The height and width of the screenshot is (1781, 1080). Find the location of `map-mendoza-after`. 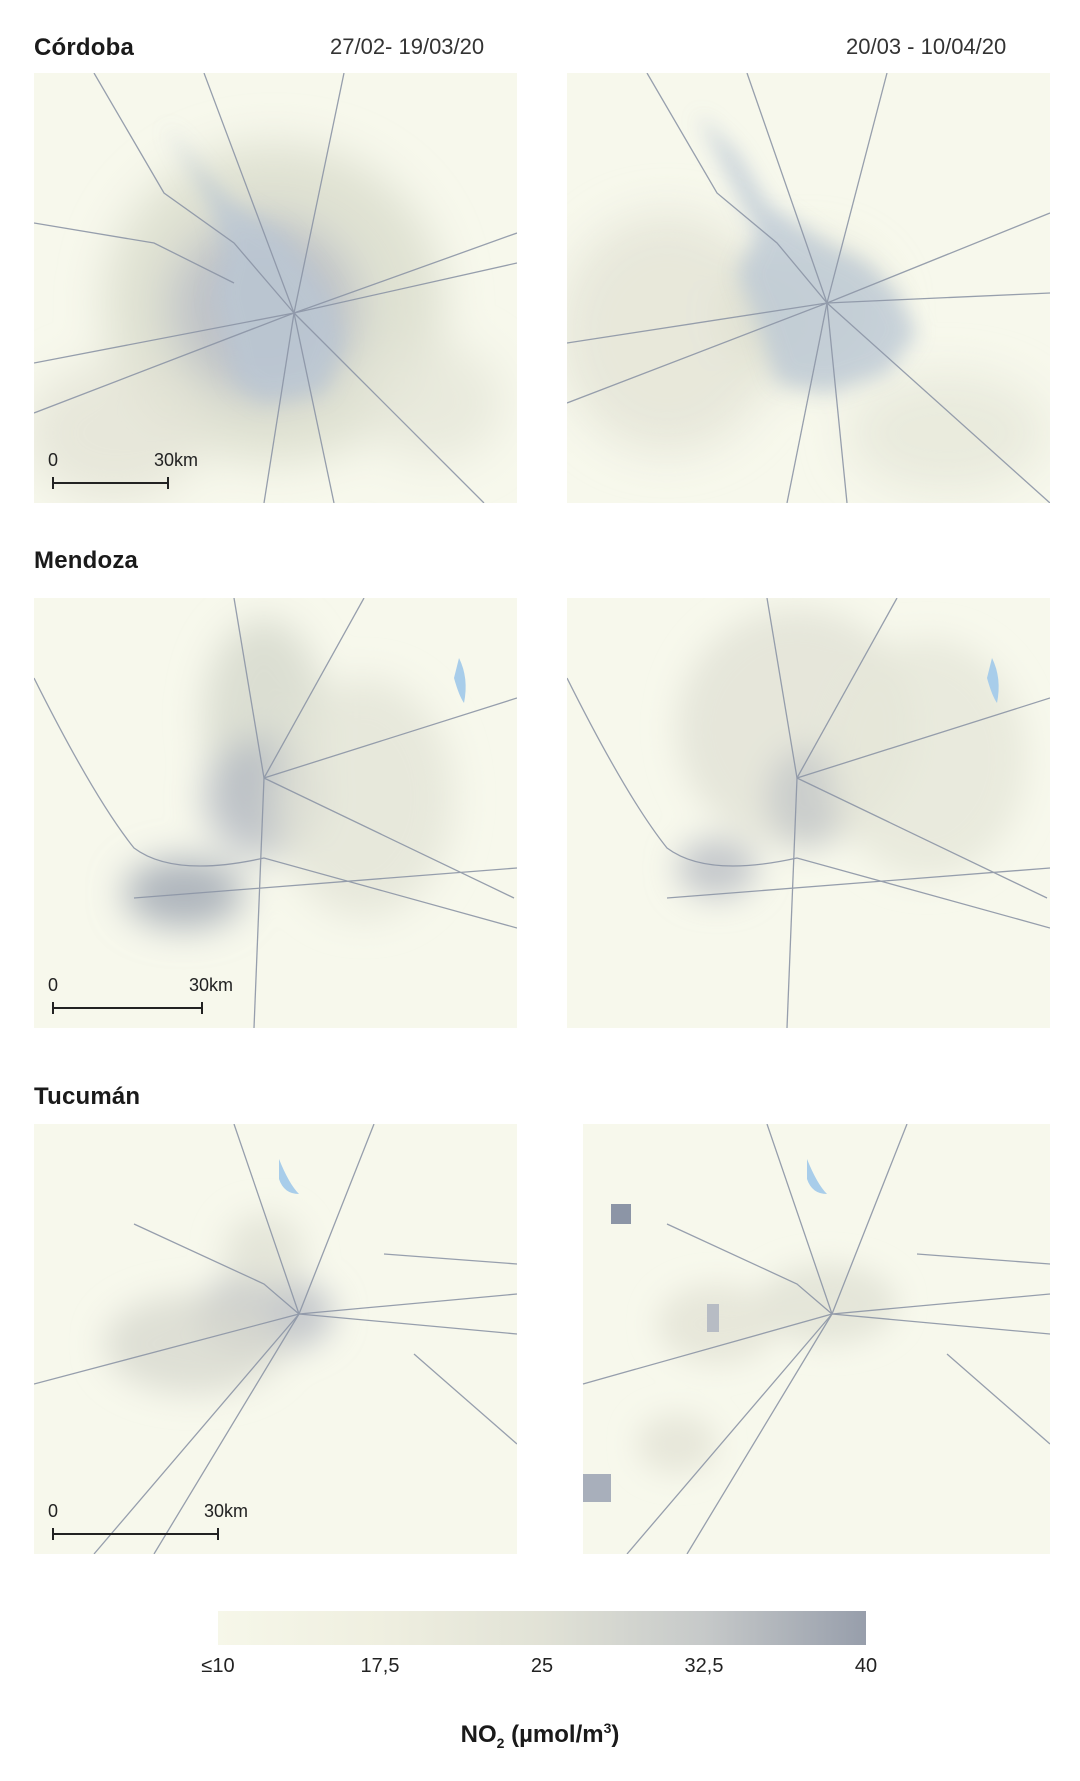

map-mendoza-after is located at coordinates (808, 813).